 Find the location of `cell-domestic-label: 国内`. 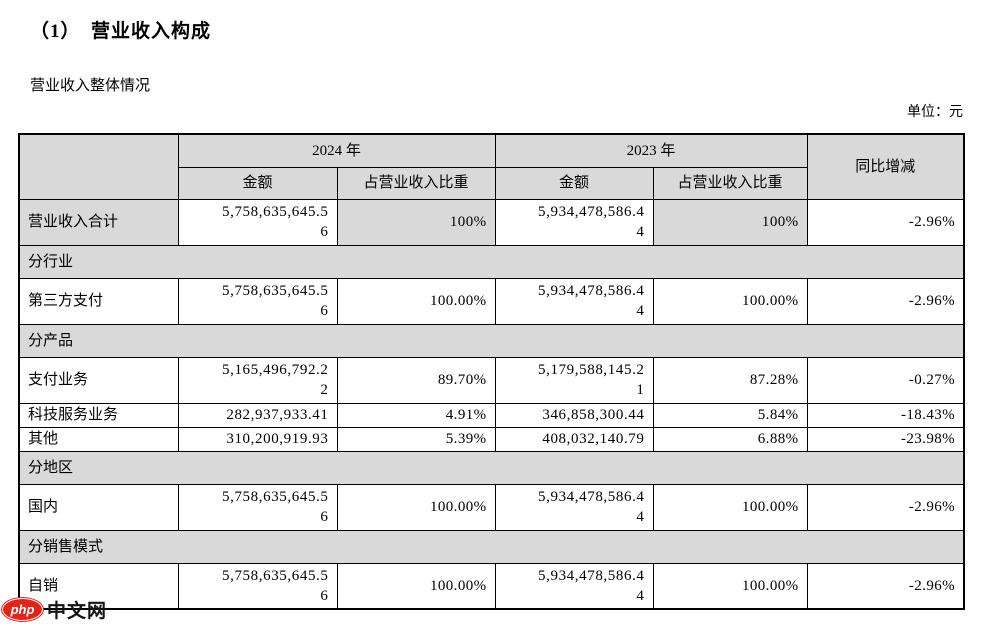

cell-domestic-label: 国内 is located at coordinates (98, 507).